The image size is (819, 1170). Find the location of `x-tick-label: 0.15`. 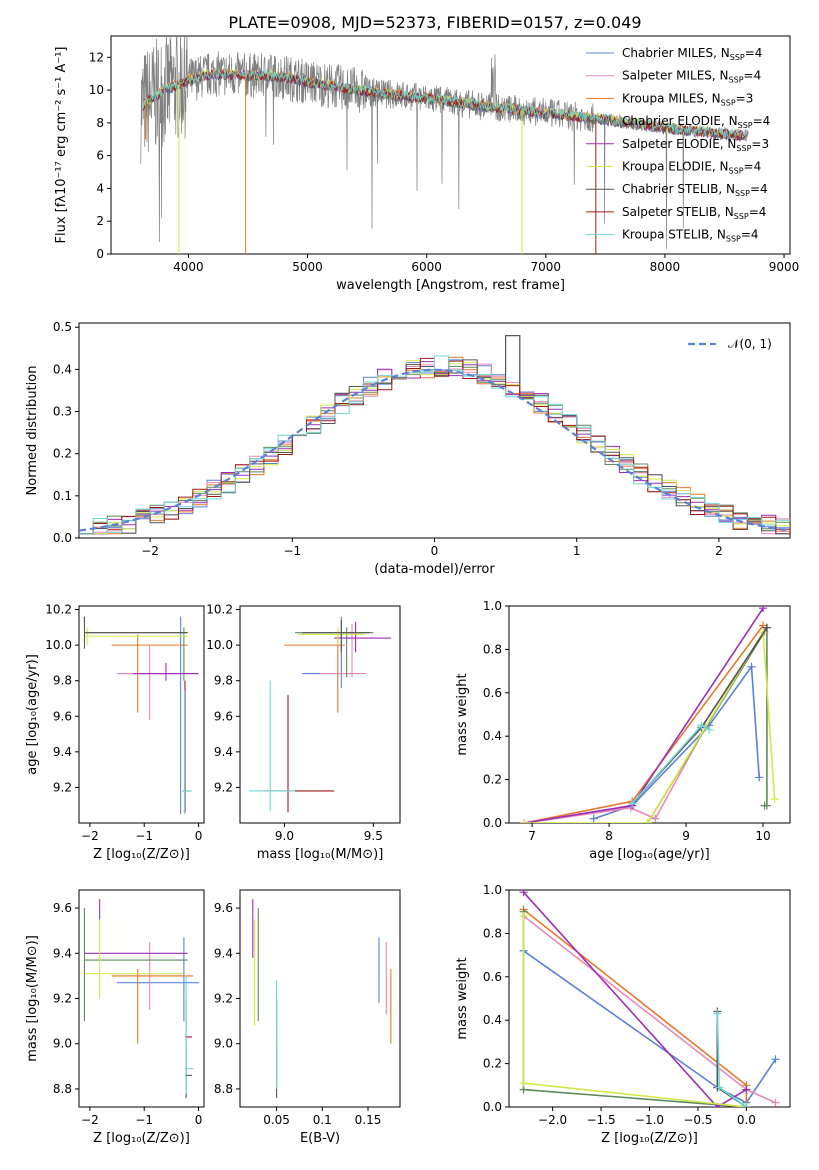

x-tick-label: 0.15 is located at coordinates (368, 1120).